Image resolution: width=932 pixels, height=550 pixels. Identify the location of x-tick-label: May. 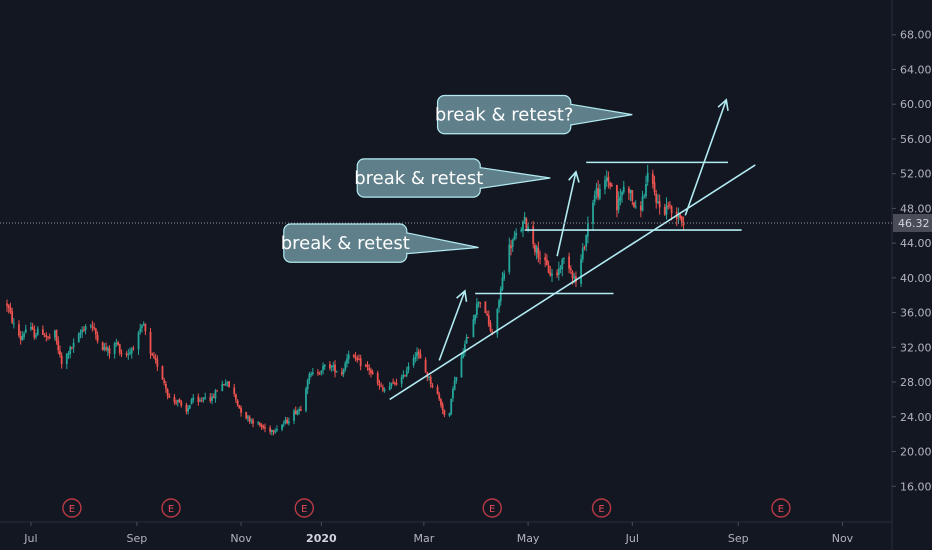
(528, 538).